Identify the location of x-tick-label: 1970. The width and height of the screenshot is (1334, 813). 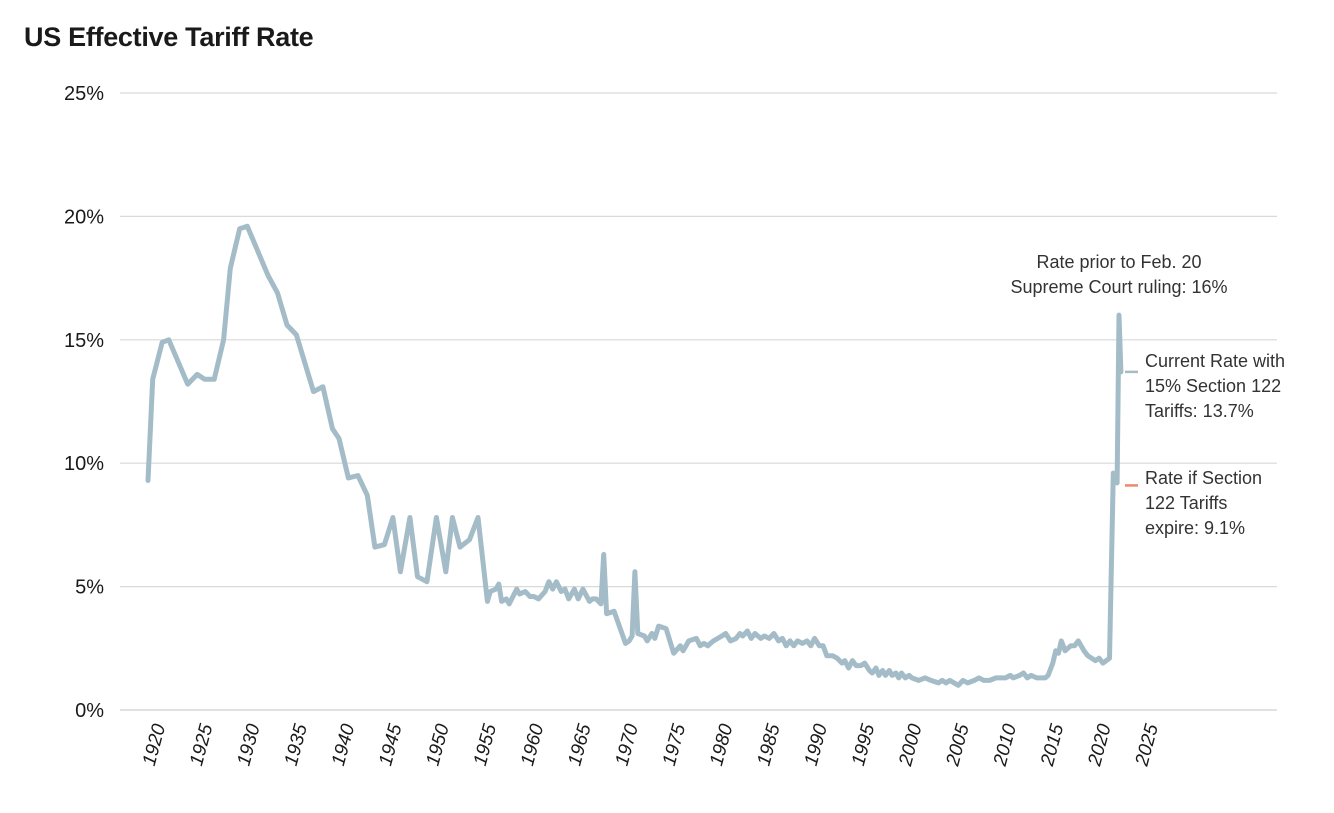
(627, 744).